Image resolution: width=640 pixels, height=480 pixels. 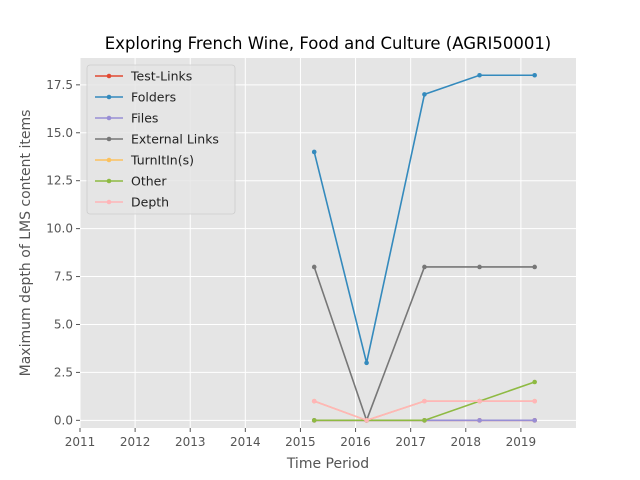 What do you see at coordinates (26, 243) in the screenshot?
I see `y-axis-label: Maximum depth of LMS content items` at bounding box center [26, 243].